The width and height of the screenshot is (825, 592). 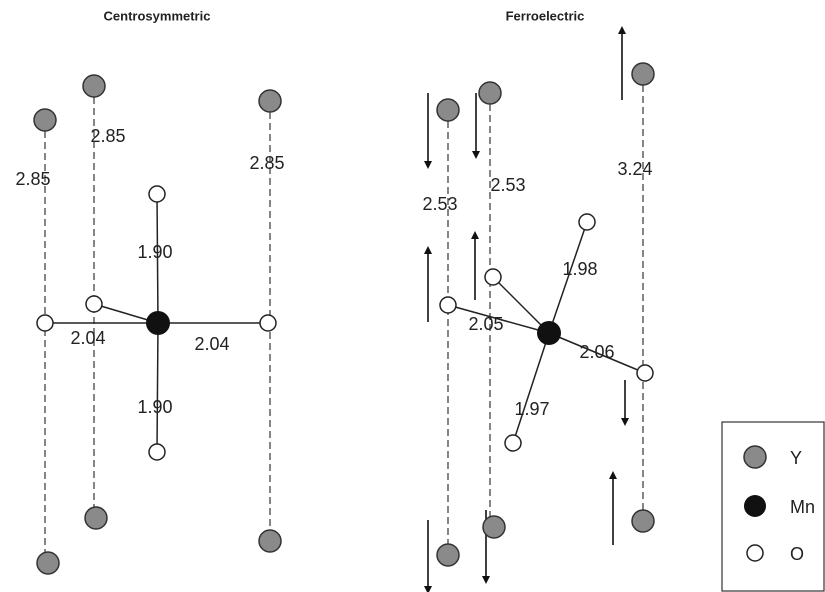 I want to click on bond-label: 2.05, so click(x=485, y=324).